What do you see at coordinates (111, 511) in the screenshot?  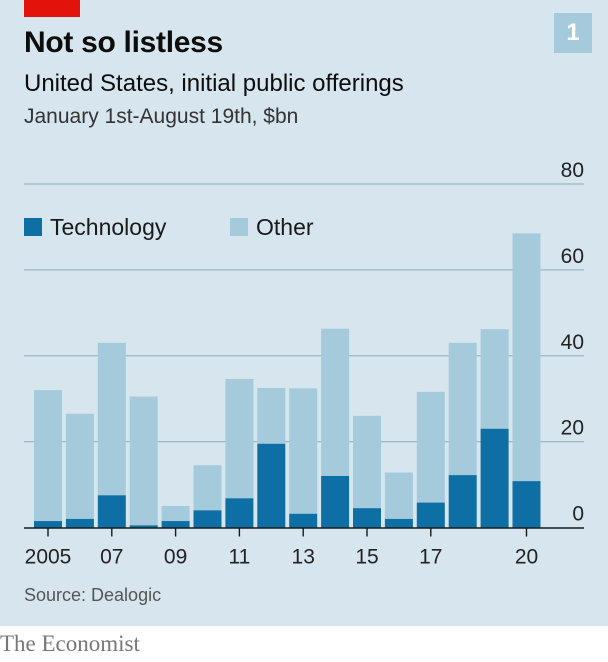 I see `bar-technology-2007` at bounding box center [111, 511].